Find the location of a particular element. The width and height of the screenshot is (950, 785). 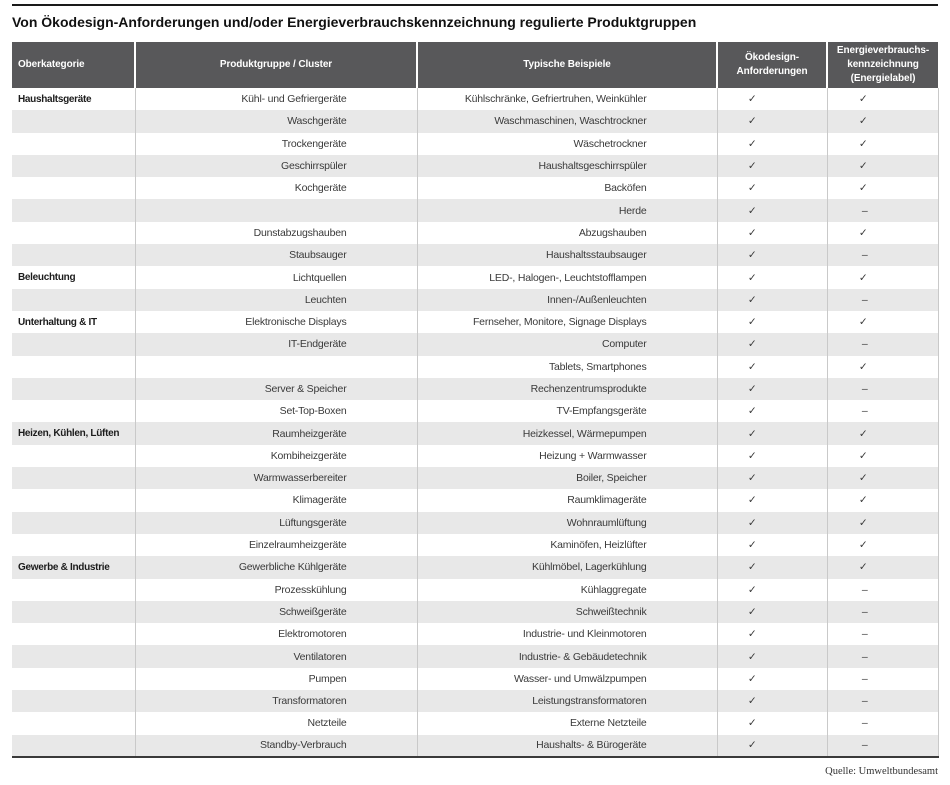

examples-cell: Herde is located at coordinates (566, 210).